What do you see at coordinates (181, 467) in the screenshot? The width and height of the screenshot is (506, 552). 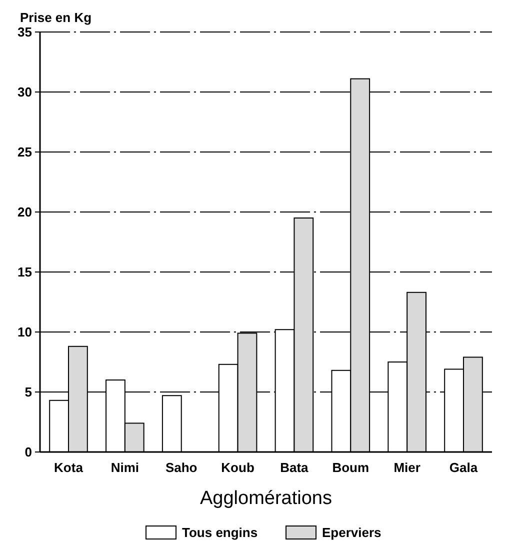 I see `x-tick-label: Saho` at bounding box center [181, 467].